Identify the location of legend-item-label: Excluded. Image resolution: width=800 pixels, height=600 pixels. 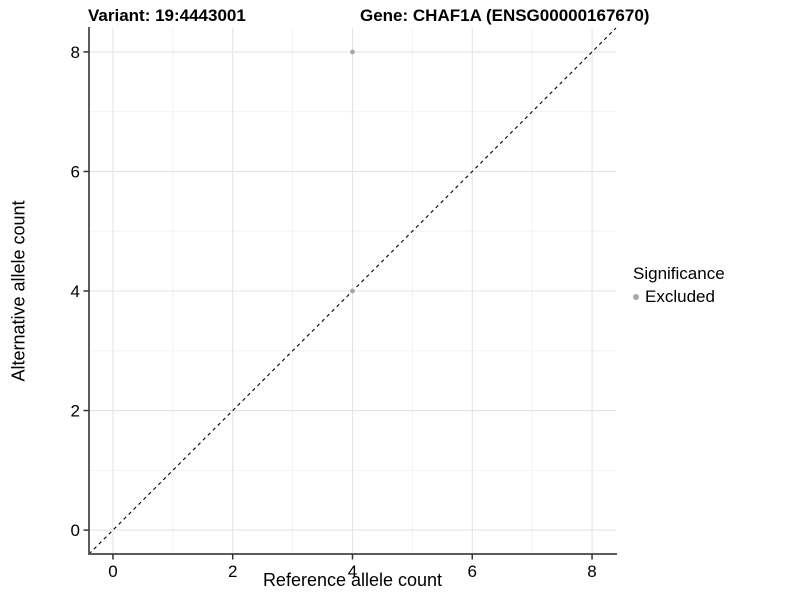
(680, 296).